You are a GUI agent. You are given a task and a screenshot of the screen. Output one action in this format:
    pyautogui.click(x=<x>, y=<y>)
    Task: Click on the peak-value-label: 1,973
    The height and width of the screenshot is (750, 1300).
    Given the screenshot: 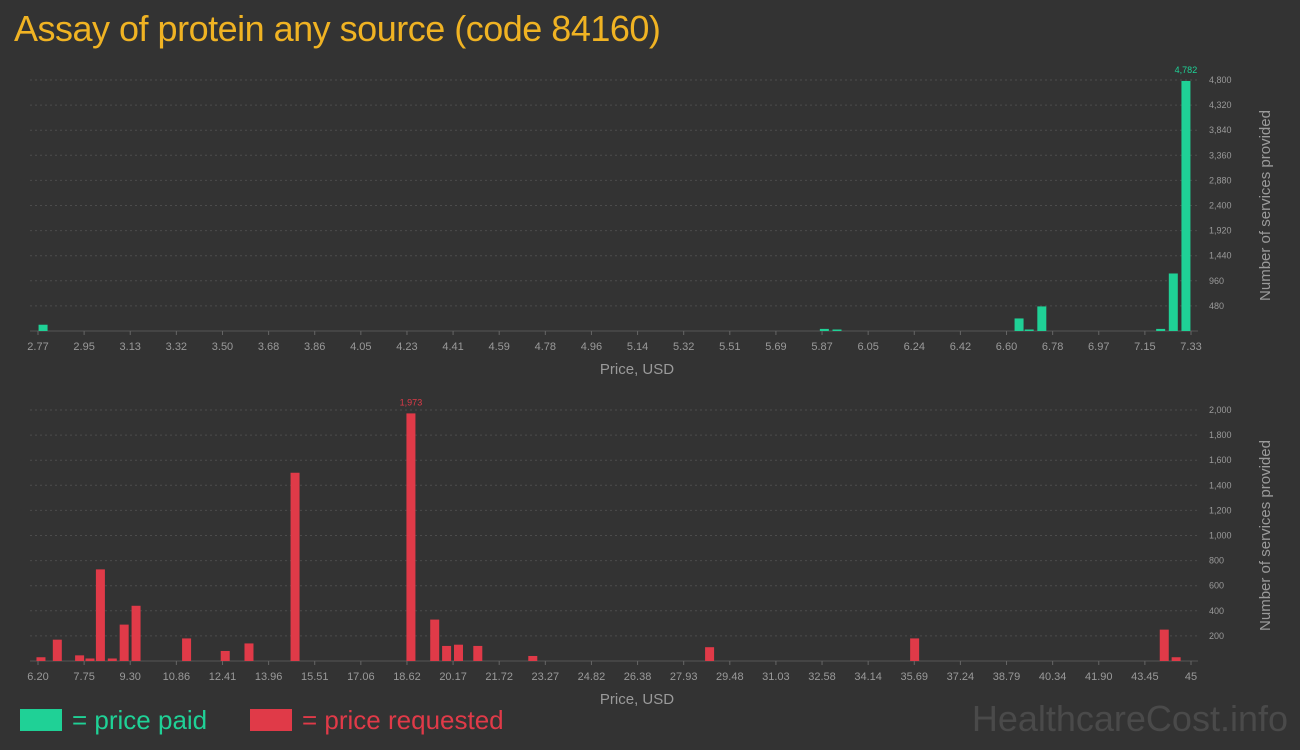 What is the action you would take?
    pyautogui.click(x=411, y=402)
    